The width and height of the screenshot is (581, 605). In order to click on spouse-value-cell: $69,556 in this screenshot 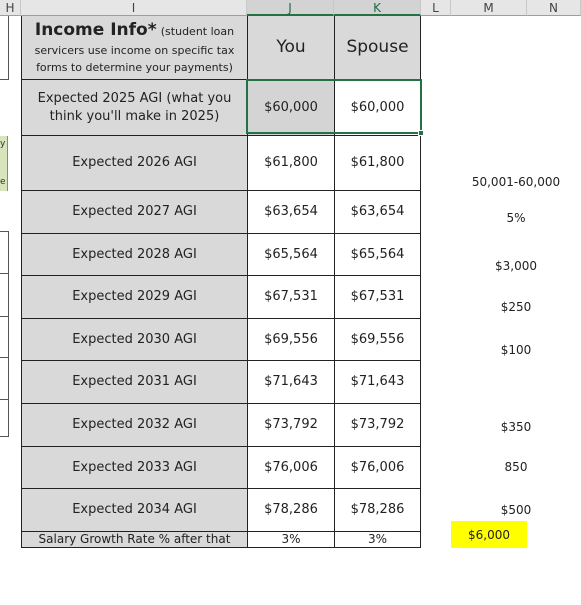, I will do `click(377, 339)`.